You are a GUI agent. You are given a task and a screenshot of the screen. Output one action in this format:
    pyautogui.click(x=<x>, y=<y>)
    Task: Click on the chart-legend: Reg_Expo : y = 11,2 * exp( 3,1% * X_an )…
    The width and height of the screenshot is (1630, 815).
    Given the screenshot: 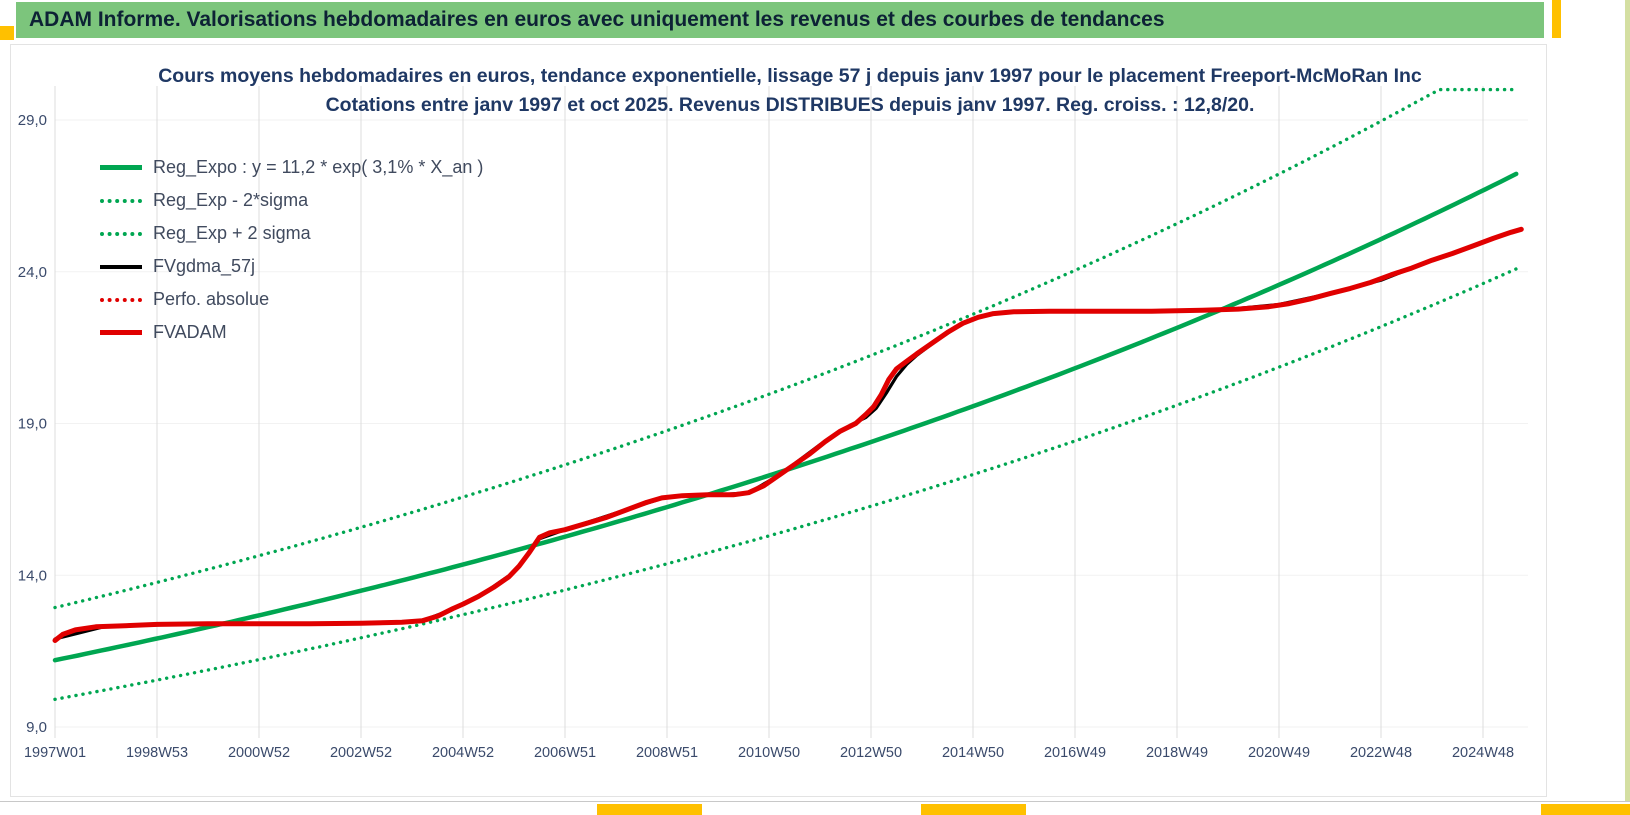 What is the action you would take?
    pyautogui.click(x=291, y=250)
    